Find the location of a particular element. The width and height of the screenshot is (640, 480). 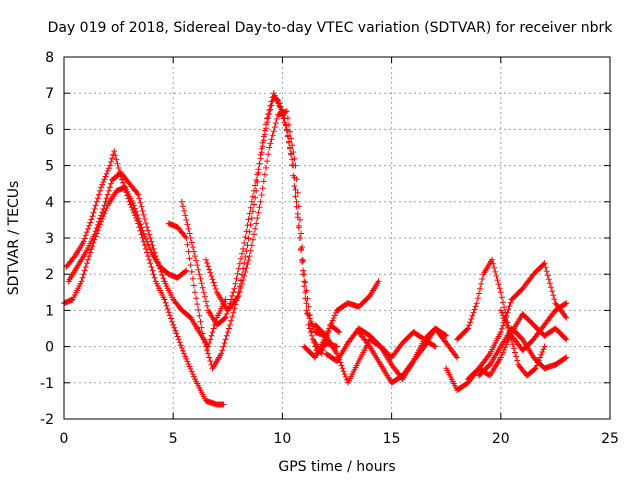

y-tick-label: 6 is located at coordinates (49, 130).